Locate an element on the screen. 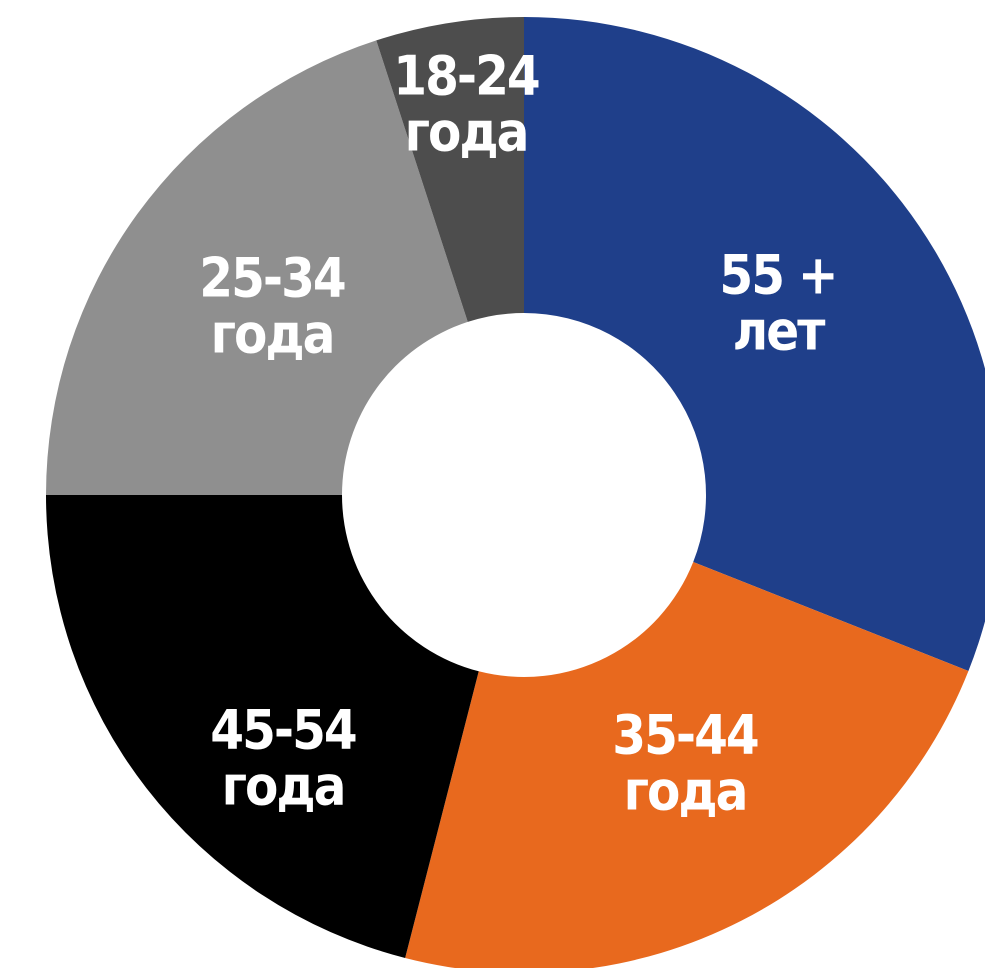 The image size is (985, 968). slice-label: 55 + is located at coordinates (777, 275).